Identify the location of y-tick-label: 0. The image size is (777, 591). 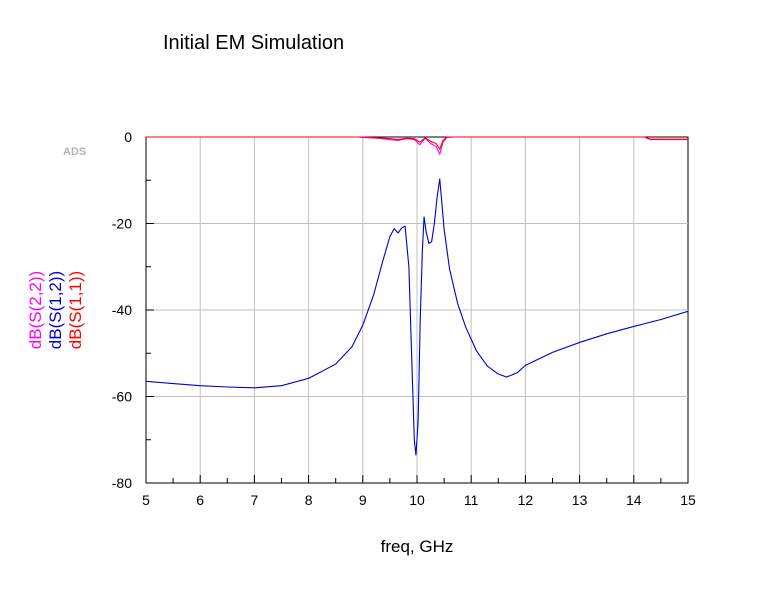
(128, 137).